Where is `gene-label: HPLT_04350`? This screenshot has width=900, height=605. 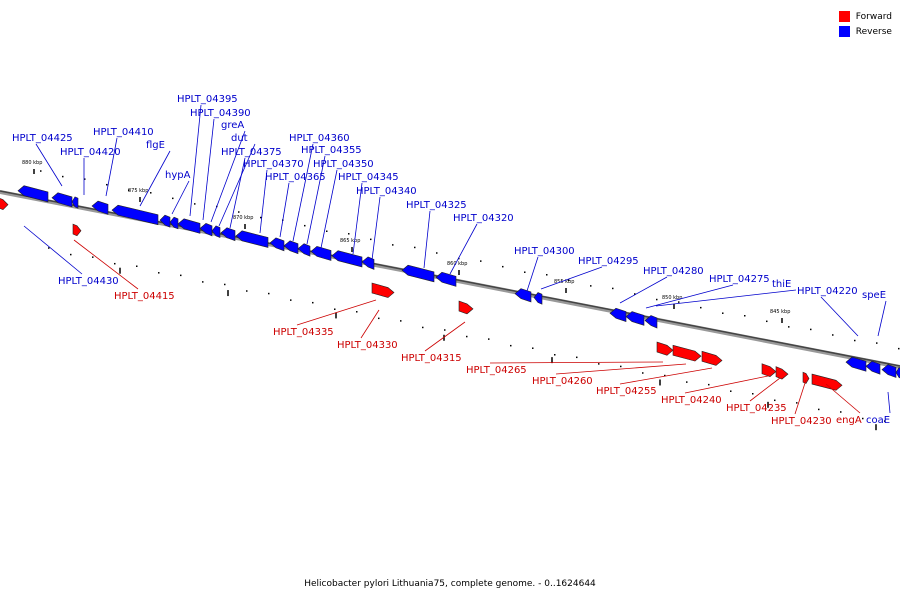
gene-label: HPLT_04350 is located at coordinates (343, 164).